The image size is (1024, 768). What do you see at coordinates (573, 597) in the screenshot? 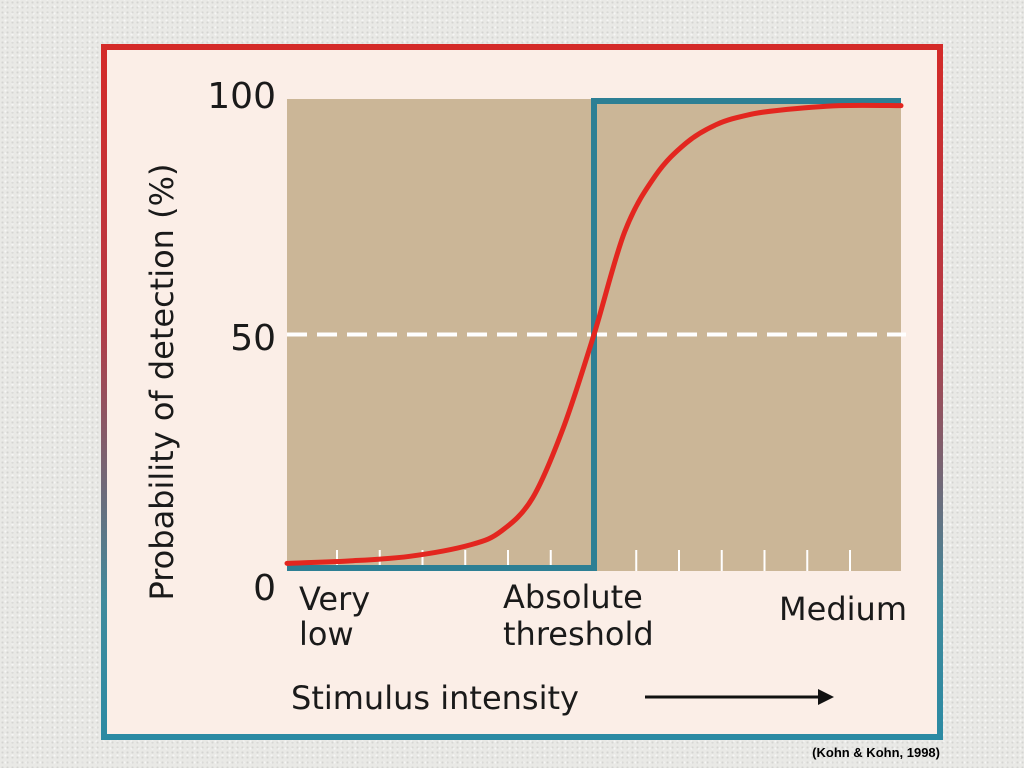
I see `x-label-absolute-threshold-line1: Absolute` at bounding box center [573, 597].